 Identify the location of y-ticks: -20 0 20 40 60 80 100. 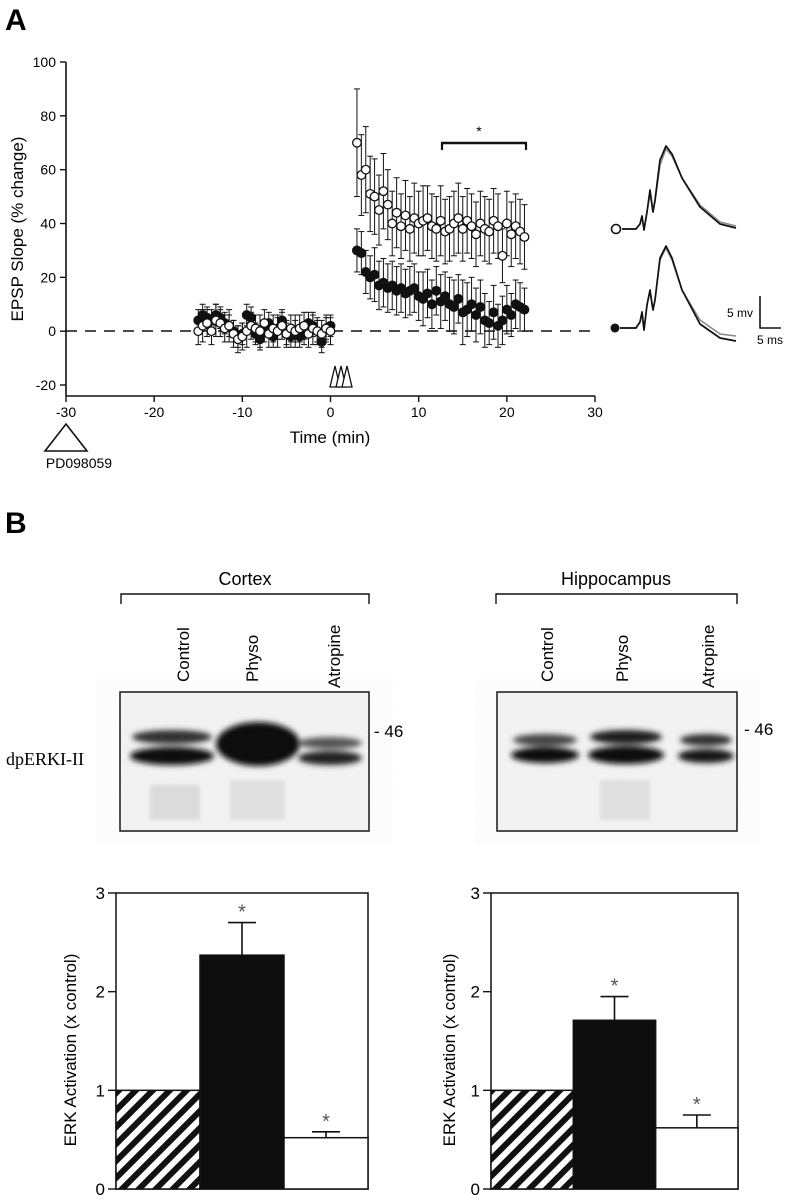
(49, 223).